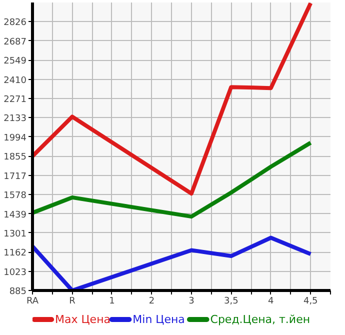  What do you see at coordinates (310, 301) in the screenshot?
I see `x-tick-label: 4,5` at bounding box center [310, 301].